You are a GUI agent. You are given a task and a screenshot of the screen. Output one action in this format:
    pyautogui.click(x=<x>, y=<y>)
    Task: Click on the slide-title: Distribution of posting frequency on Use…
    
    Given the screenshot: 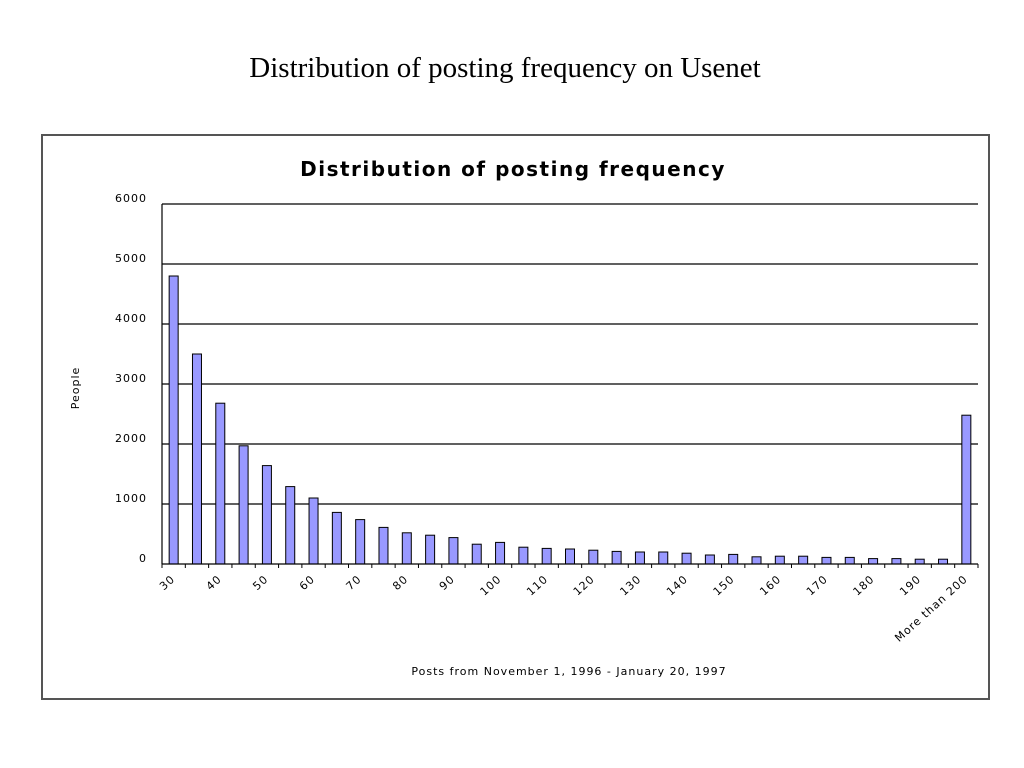 What is the action you would take?
    pyautogui.click(x=505, y=68)
    